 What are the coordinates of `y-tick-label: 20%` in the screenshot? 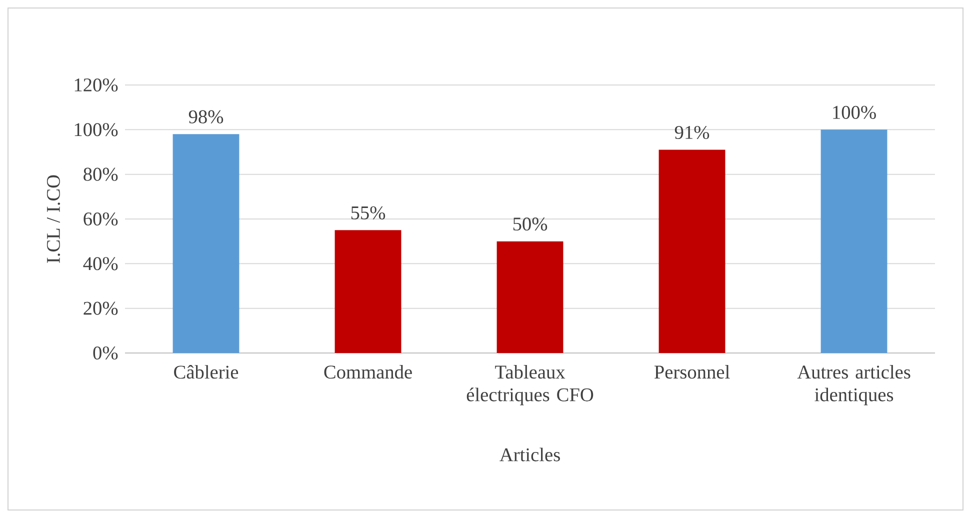 It's located at (101, 308).